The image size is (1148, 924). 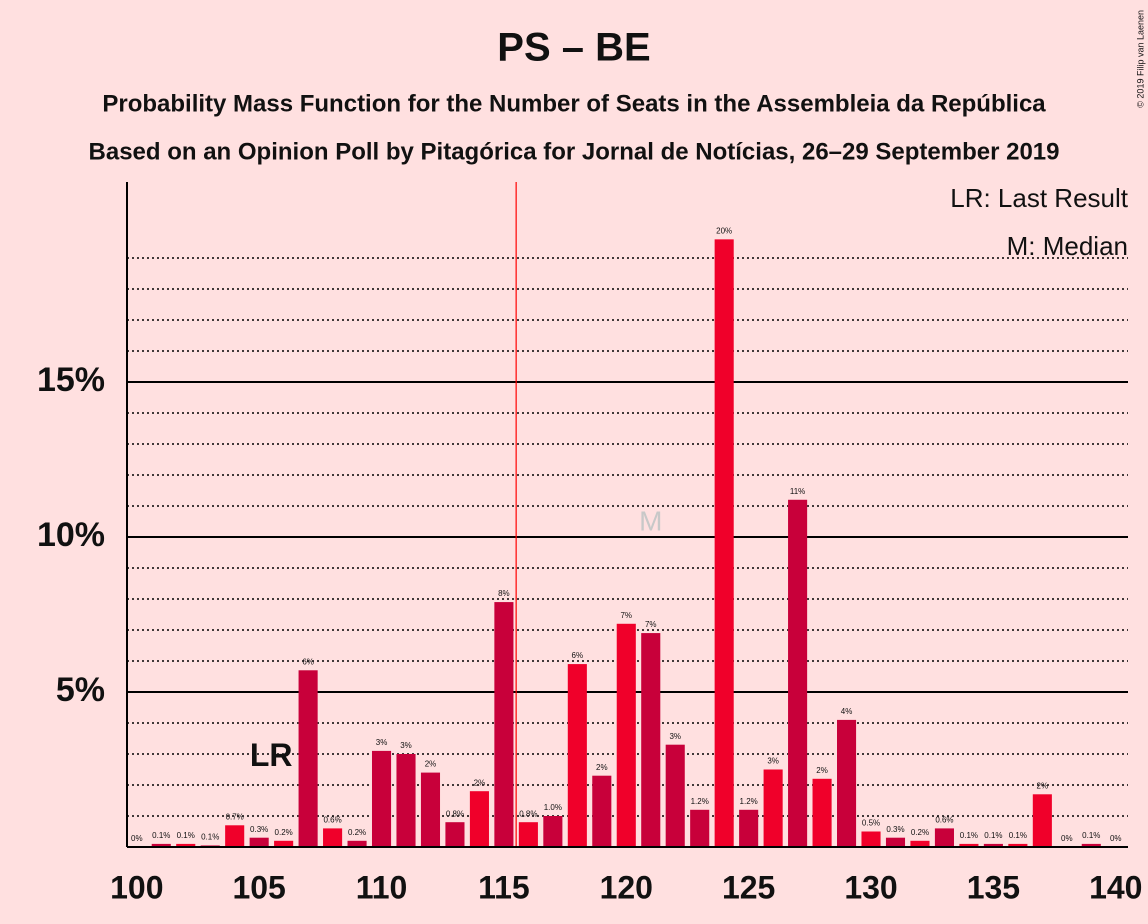 I want to click on x-tick-label: 120, so click(x=626, y=887).